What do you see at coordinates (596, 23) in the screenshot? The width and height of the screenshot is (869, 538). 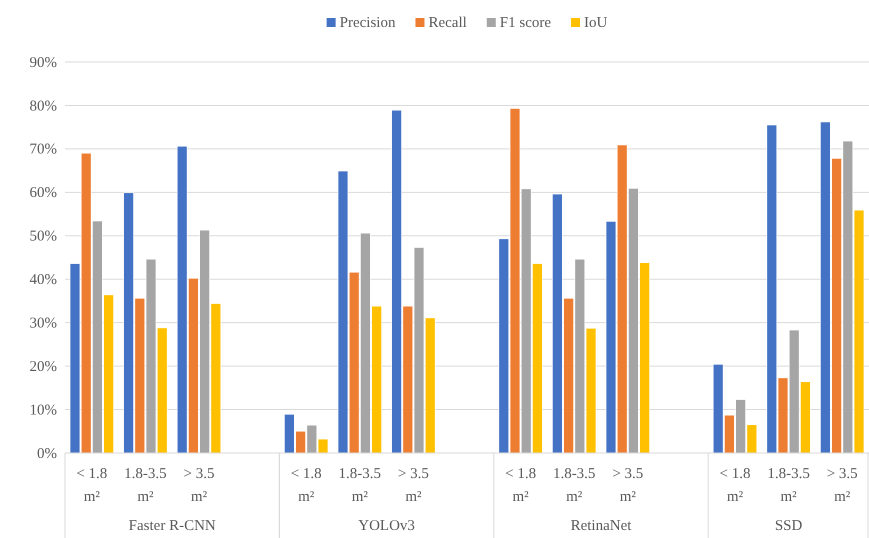 I see `legend-label: IoU` at bounding box center [596, 23].